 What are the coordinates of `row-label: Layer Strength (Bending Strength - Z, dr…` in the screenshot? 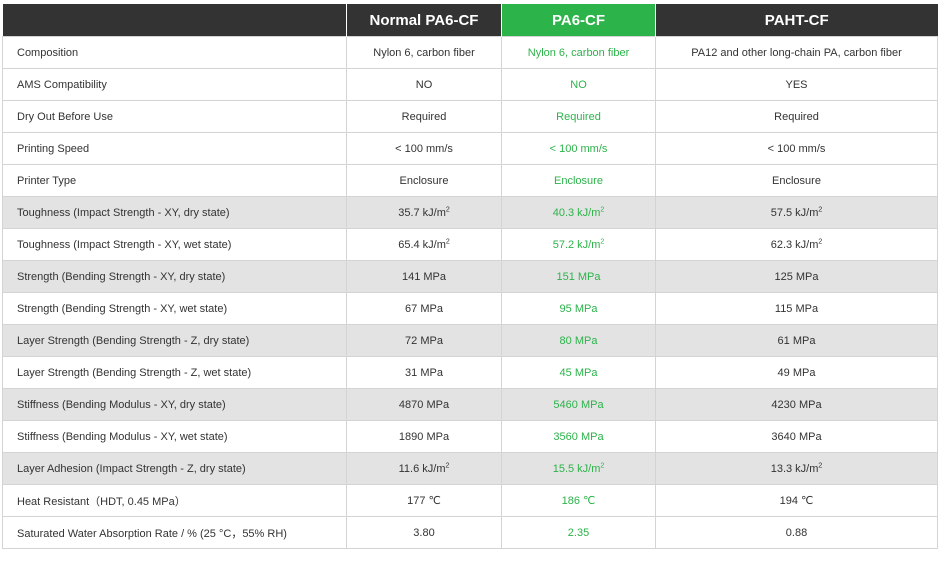 It's located at (174, 340).